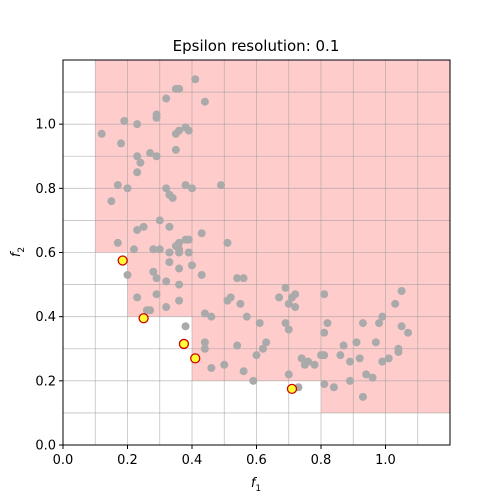  Describe the element at coordinates (45, 189) in the screenshot. I see `y-tick-label: 0.8` at that location.